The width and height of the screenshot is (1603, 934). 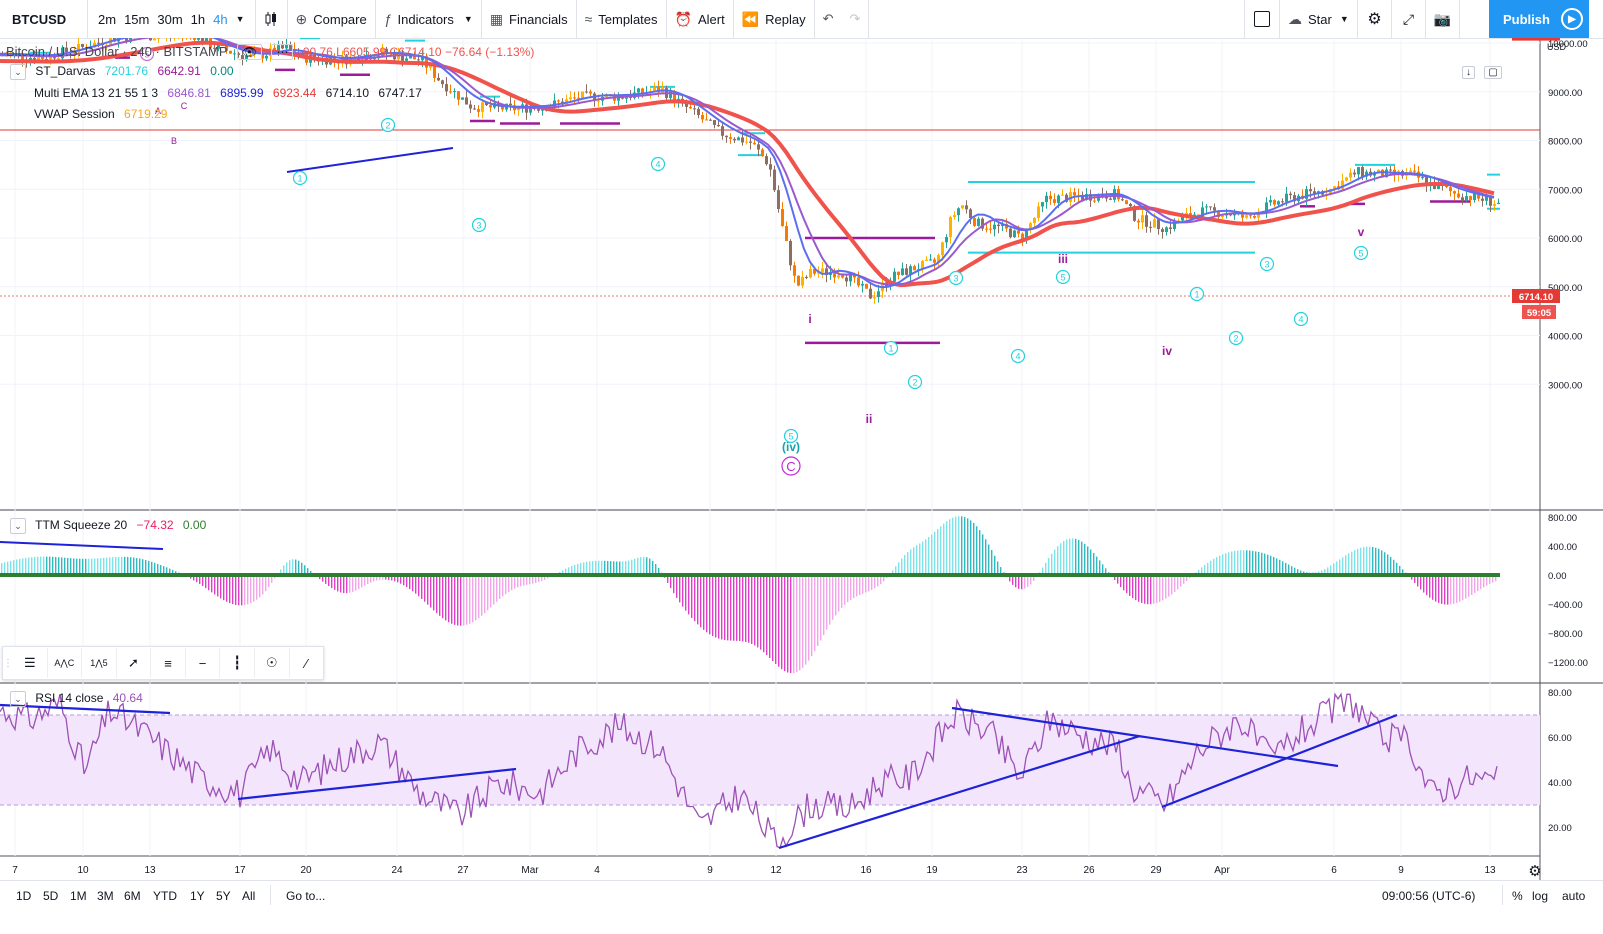 I want to click on symbol-search: BTCUSD, so click(x=44, y=19).